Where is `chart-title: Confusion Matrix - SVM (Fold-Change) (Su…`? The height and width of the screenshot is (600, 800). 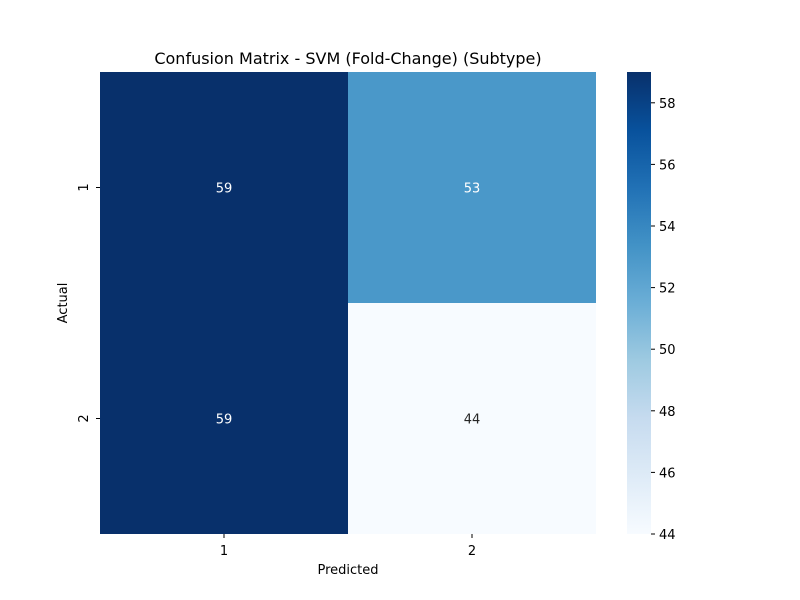
chart-title: Confusion Matrix - SVM (Fold-Change) (Su… is located at coordinates (347, 58).